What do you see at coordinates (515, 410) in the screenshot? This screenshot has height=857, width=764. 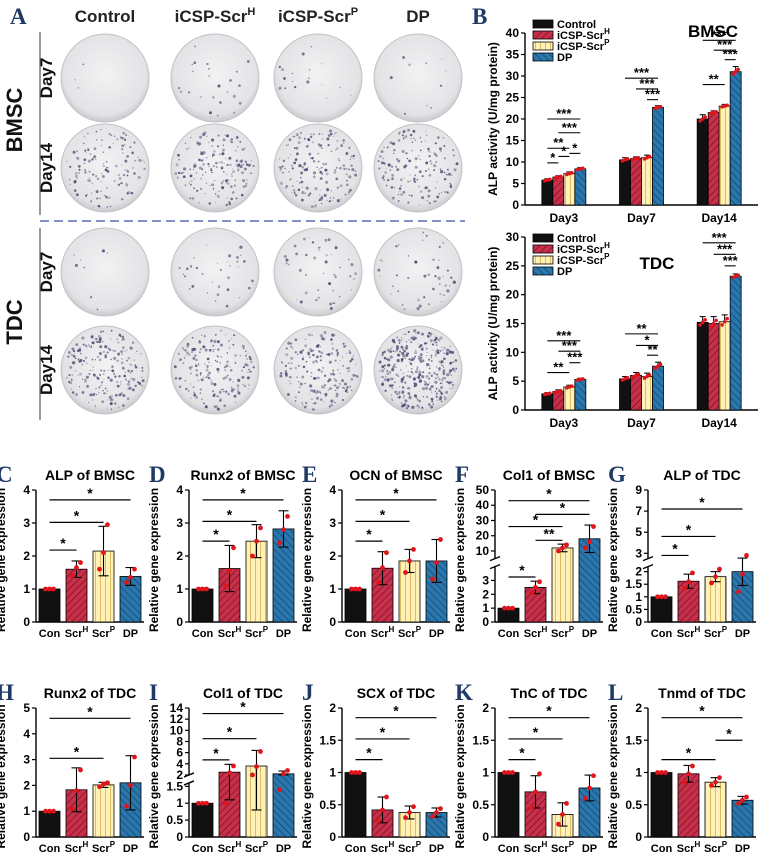 I see `y-tick-label: 0` at bounding box center [515, 410].